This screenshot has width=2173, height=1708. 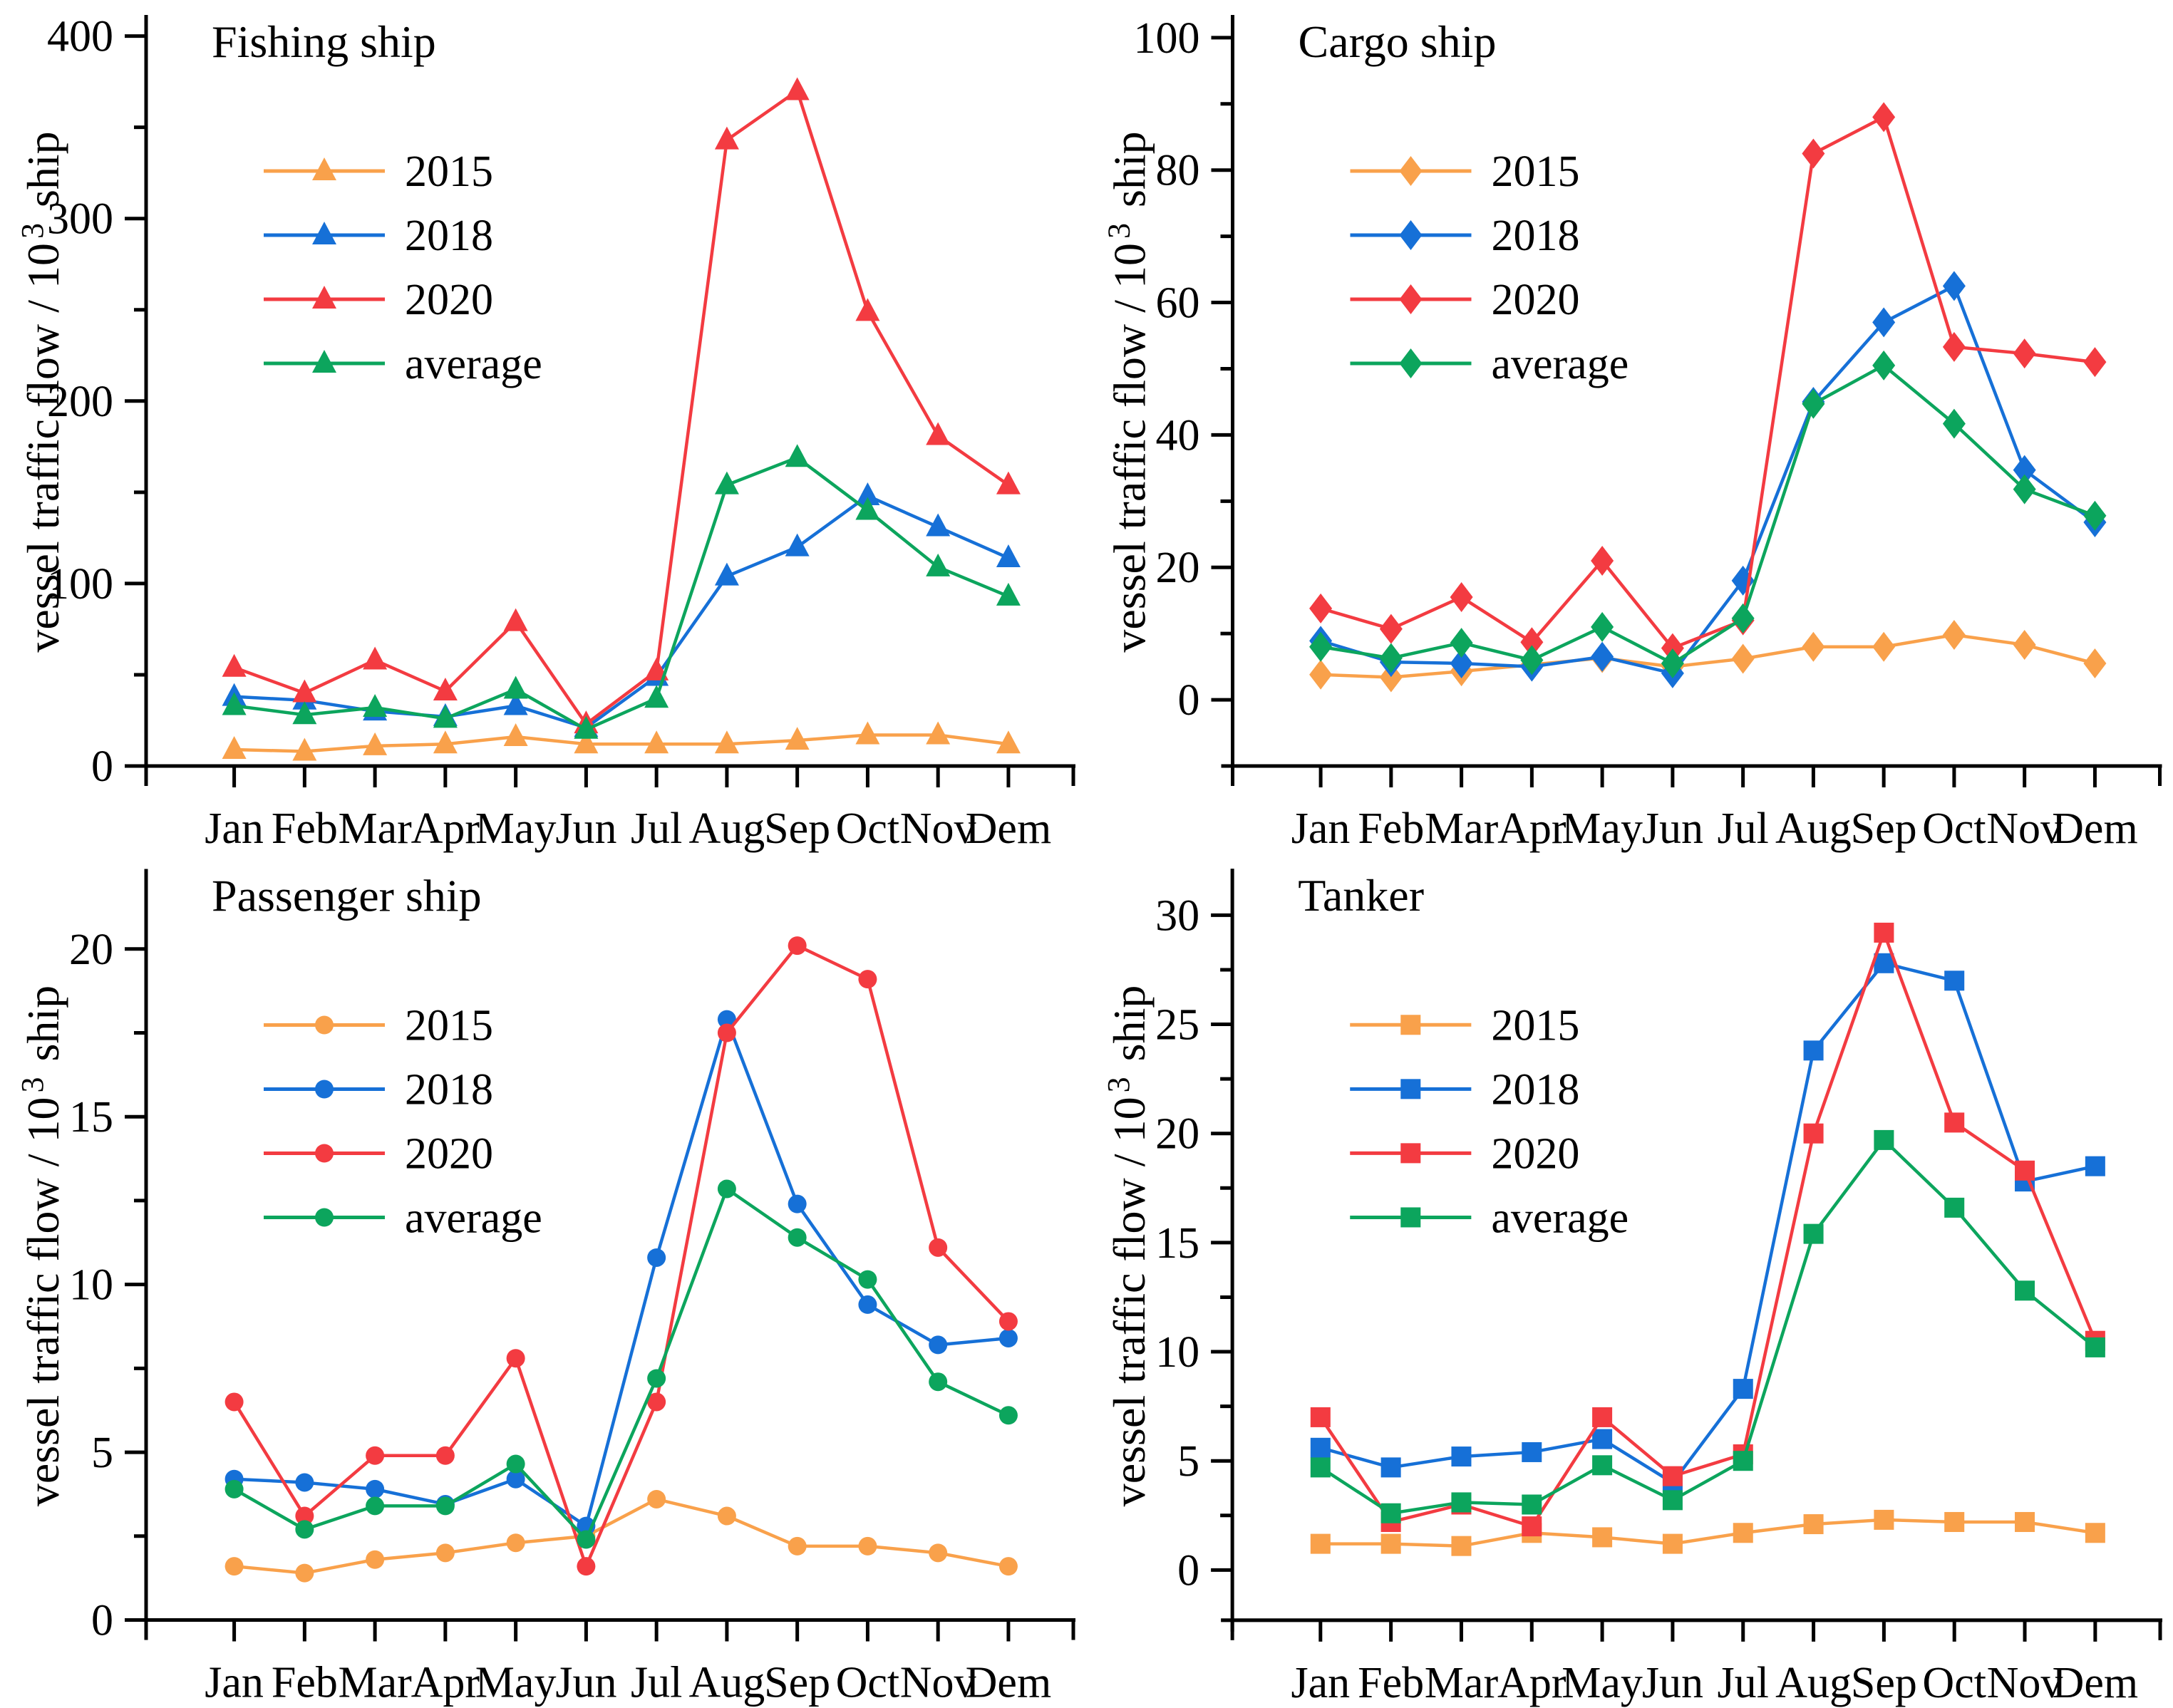 I want to click on series-2020, so click(x=1708, y=382).